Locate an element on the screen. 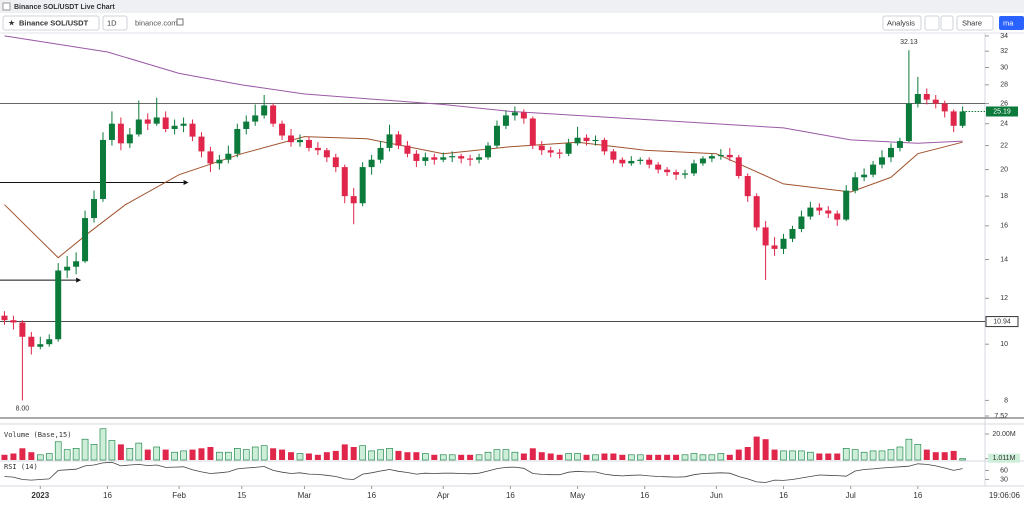  symbol-button is located at coordinates (51, 23).